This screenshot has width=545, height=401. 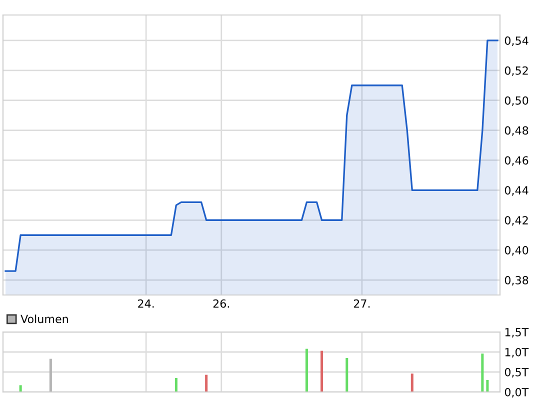 What do you see at coordinates (516, 281) in the screenshot?
I see `y-tick-label: 0,38` at bounding box center [516, 281].